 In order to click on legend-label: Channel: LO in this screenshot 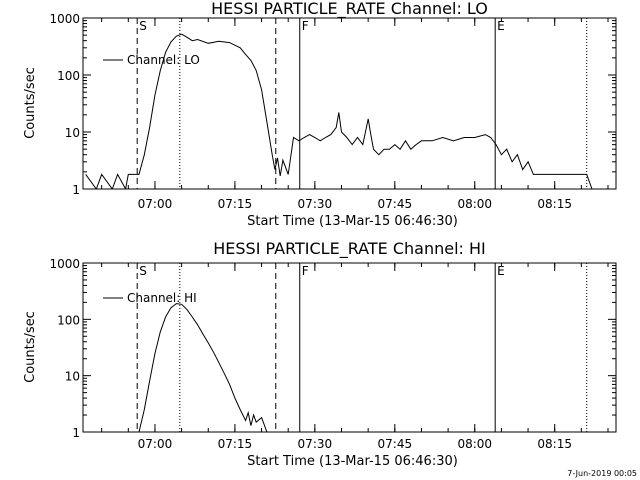, I will do `click(163, 60)`.